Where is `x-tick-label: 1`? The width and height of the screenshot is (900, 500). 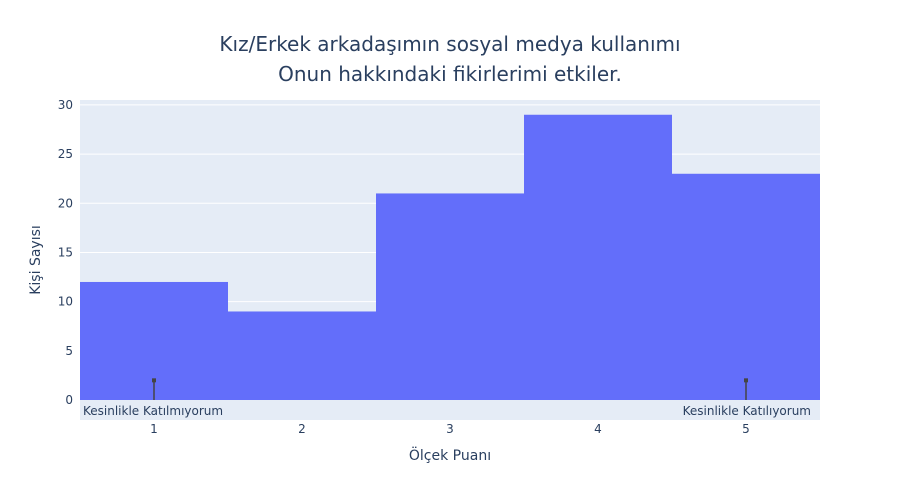
x-tick-label: 1 is located at coordinates (154, 429).